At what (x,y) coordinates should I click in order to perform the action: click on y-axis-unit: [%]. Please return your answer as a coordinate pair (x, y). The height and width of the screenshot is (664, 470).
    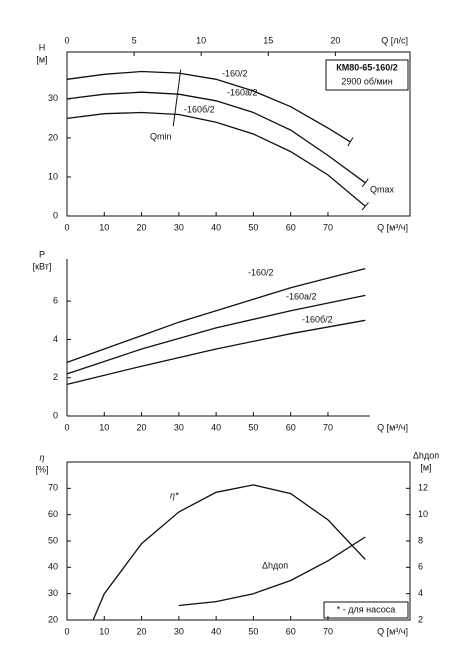
    Looking at the image, I should click on (41, 469).